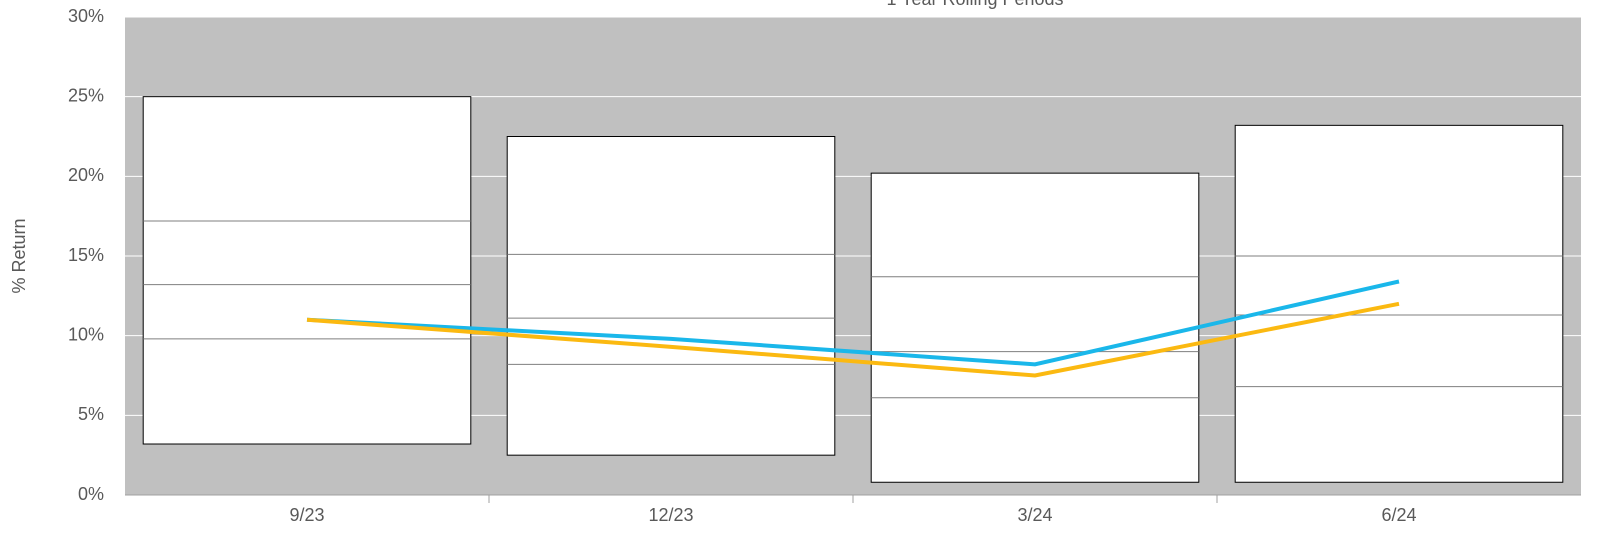  What do you see at coordinates (91, 414) in the screenshot?
I see `y-tick-label: 5%` at bounding box center [91, 414].